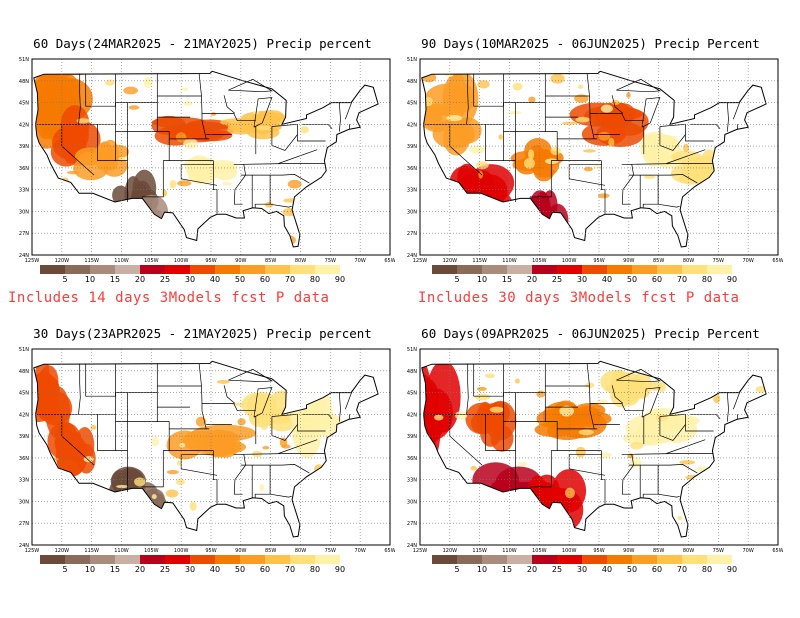 Image resolution: width=800 pixels, height=618 pixels. What do you see at coordinates (412, 481) in the screenshot?
I see `lat-label: 33N` at bounding box center [412, 481].